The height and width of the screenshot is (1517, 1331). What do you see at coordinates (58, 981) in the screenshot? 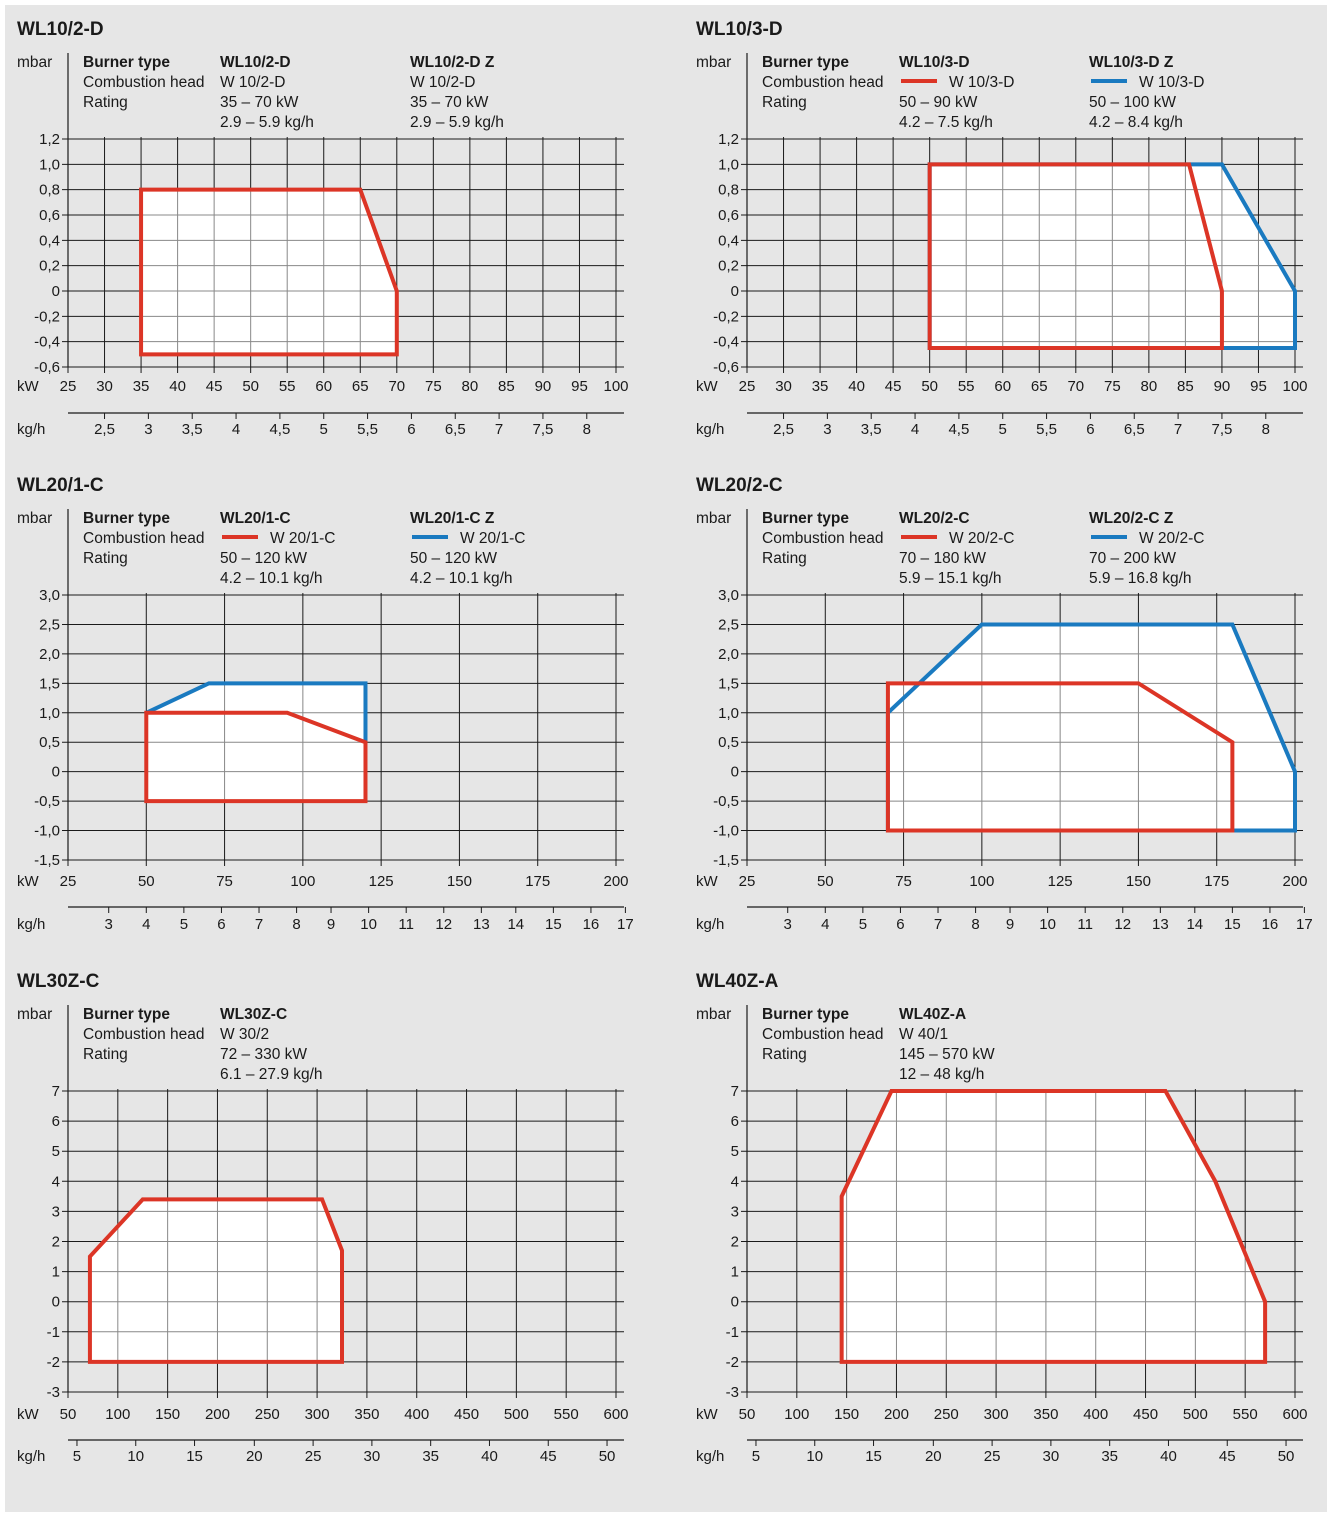
I see `chart-title: WL30Z-C` at bounding box center [58, 981].